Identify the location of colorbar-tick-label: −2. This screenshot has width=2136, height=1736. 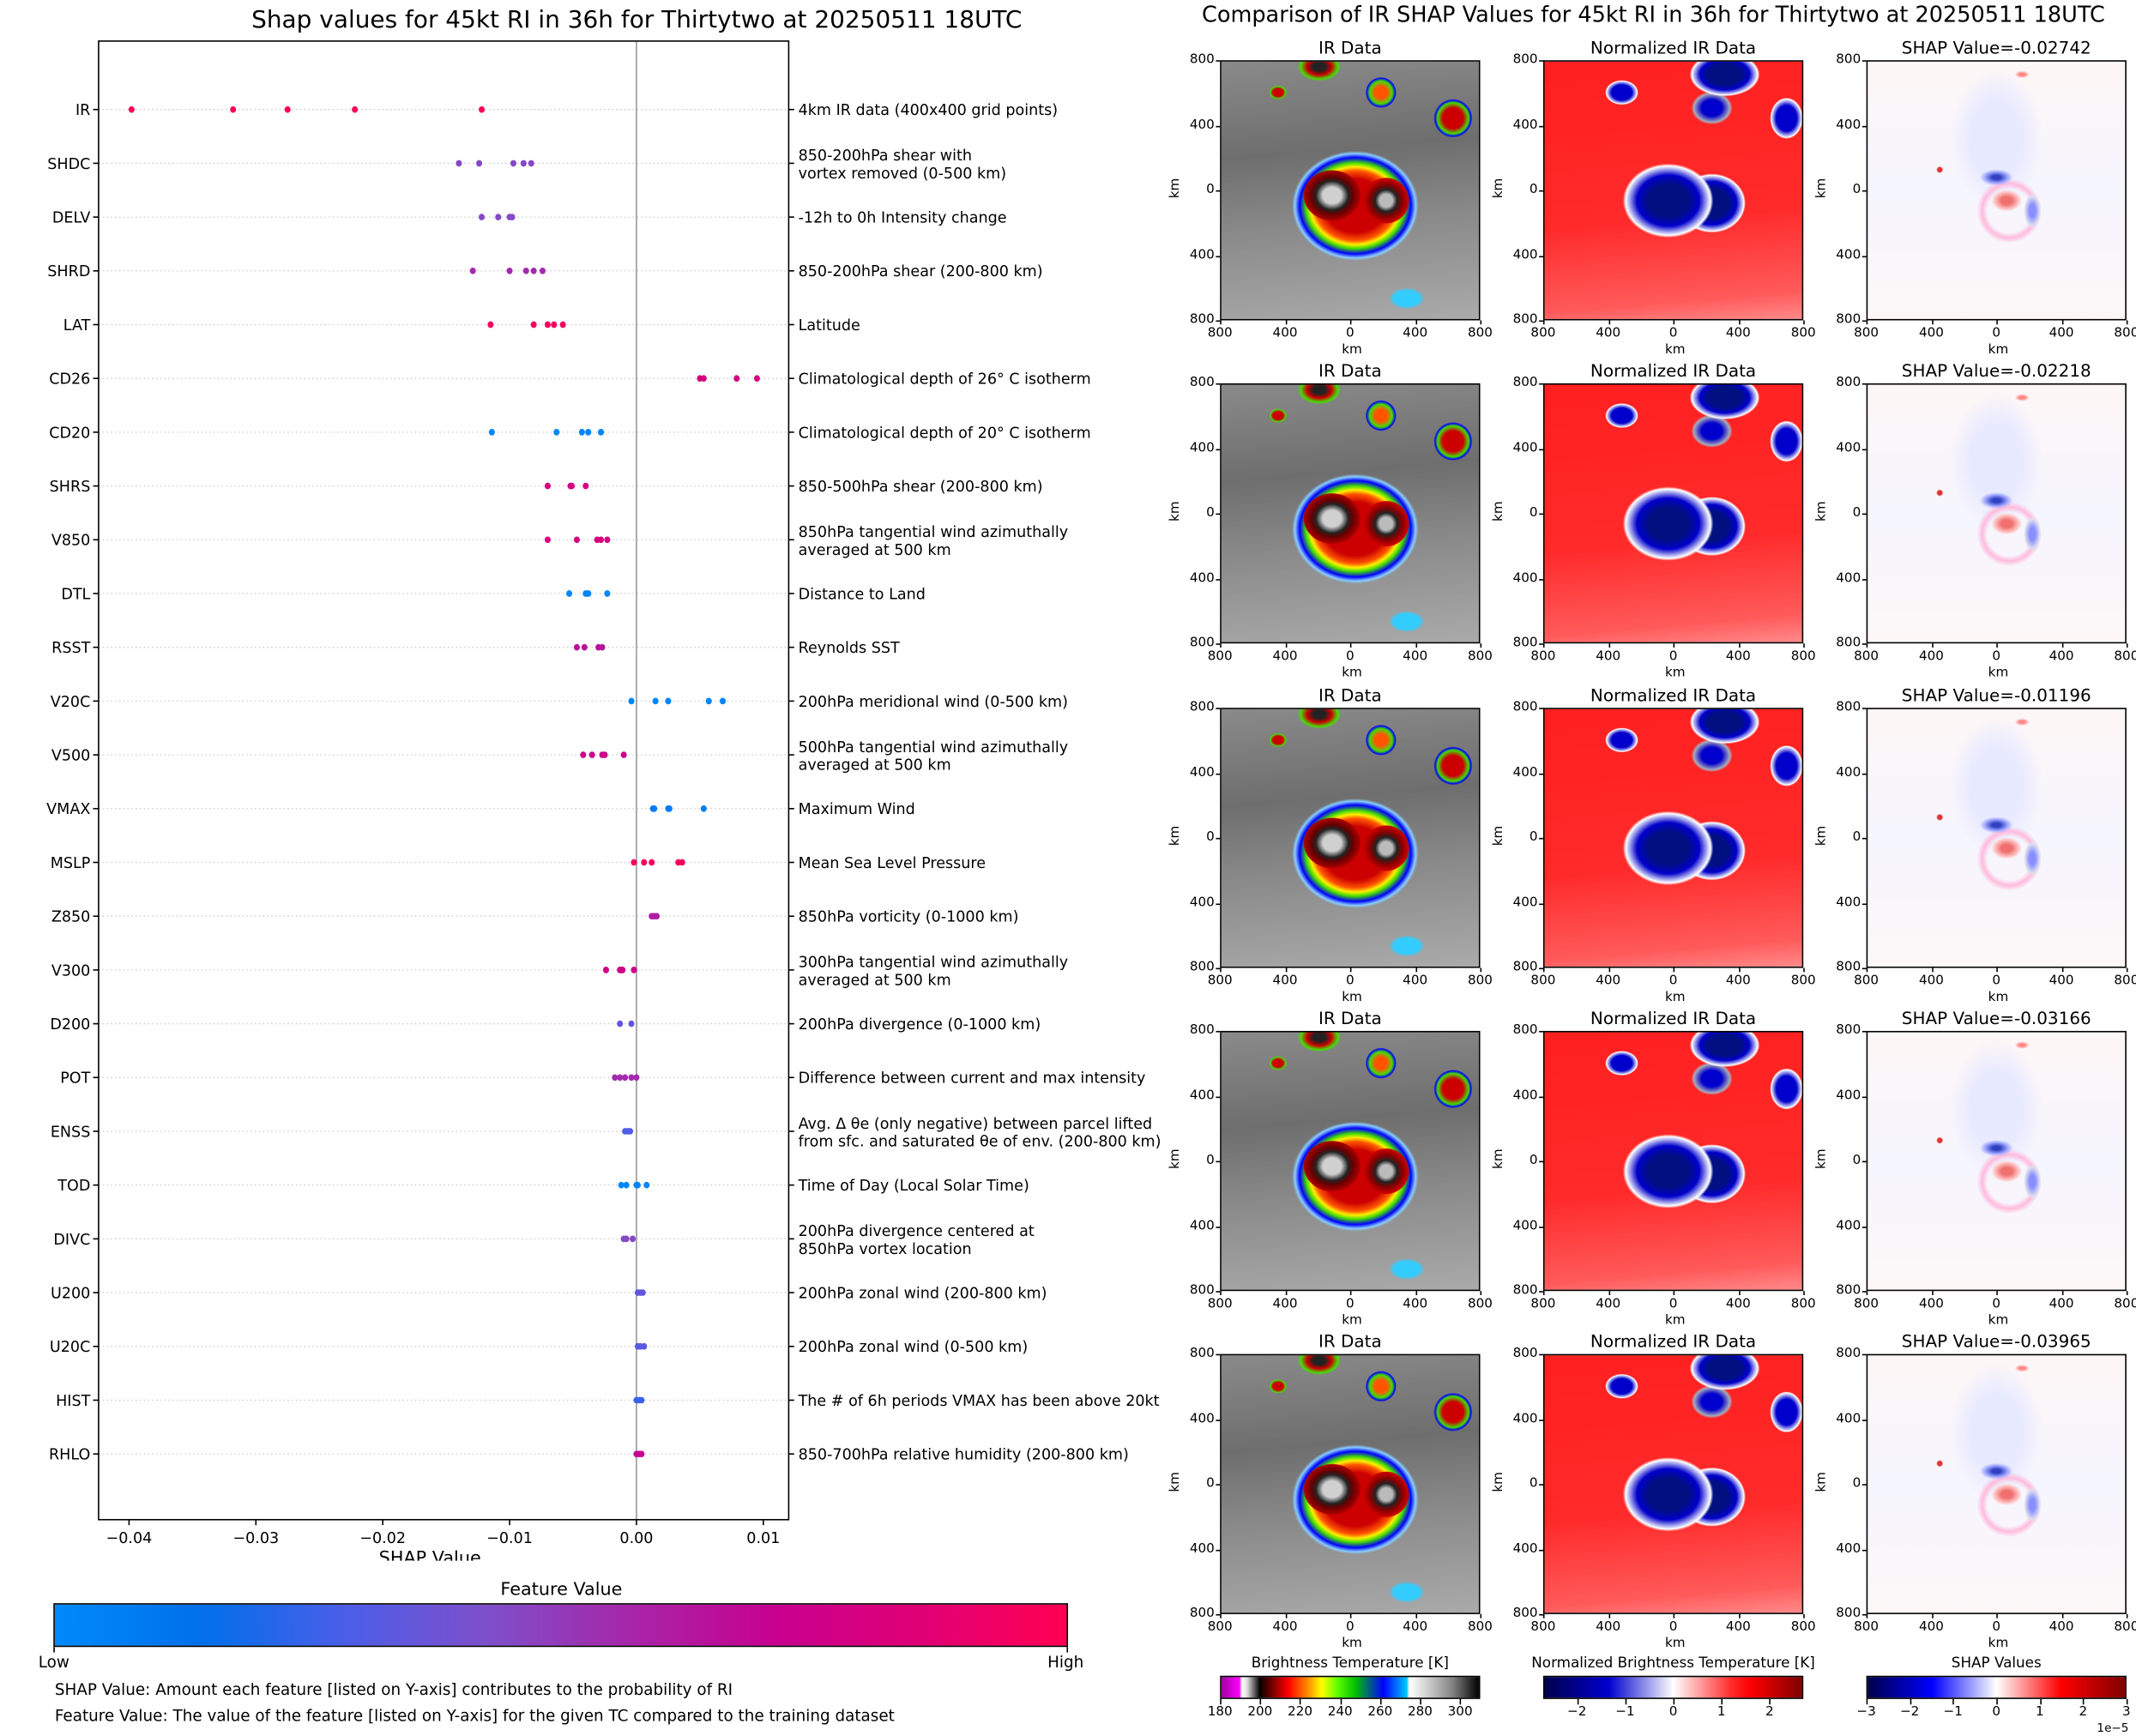
(1577, 1712).